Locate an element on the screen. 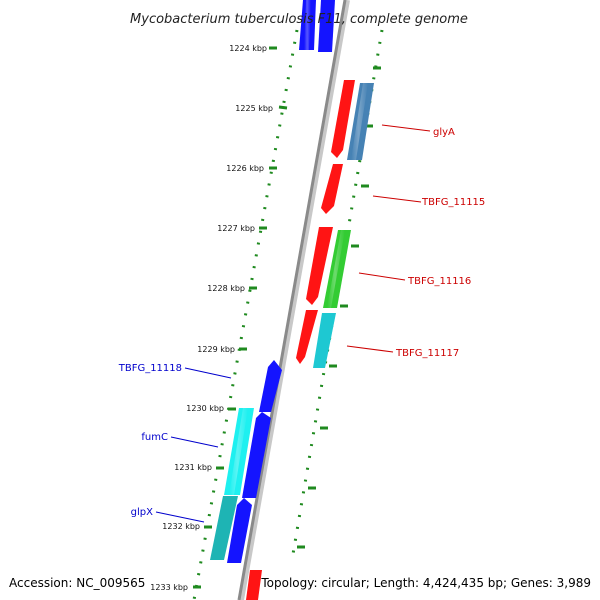 The image size is (600, 600). gene-label-glya: glyA is located at coordinates (444, 132).